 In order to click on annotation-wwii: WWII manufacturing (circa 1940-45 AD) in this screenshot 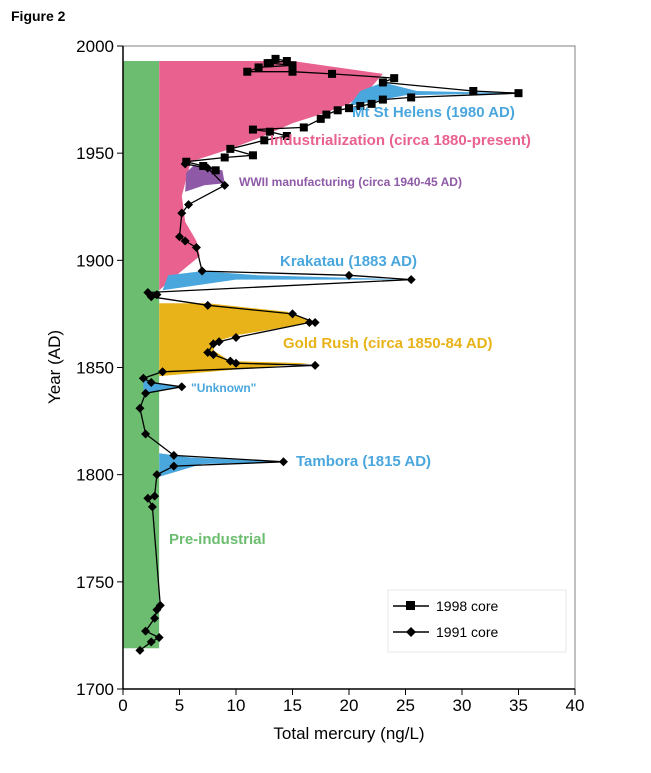, I will do `click(350, 182)`.